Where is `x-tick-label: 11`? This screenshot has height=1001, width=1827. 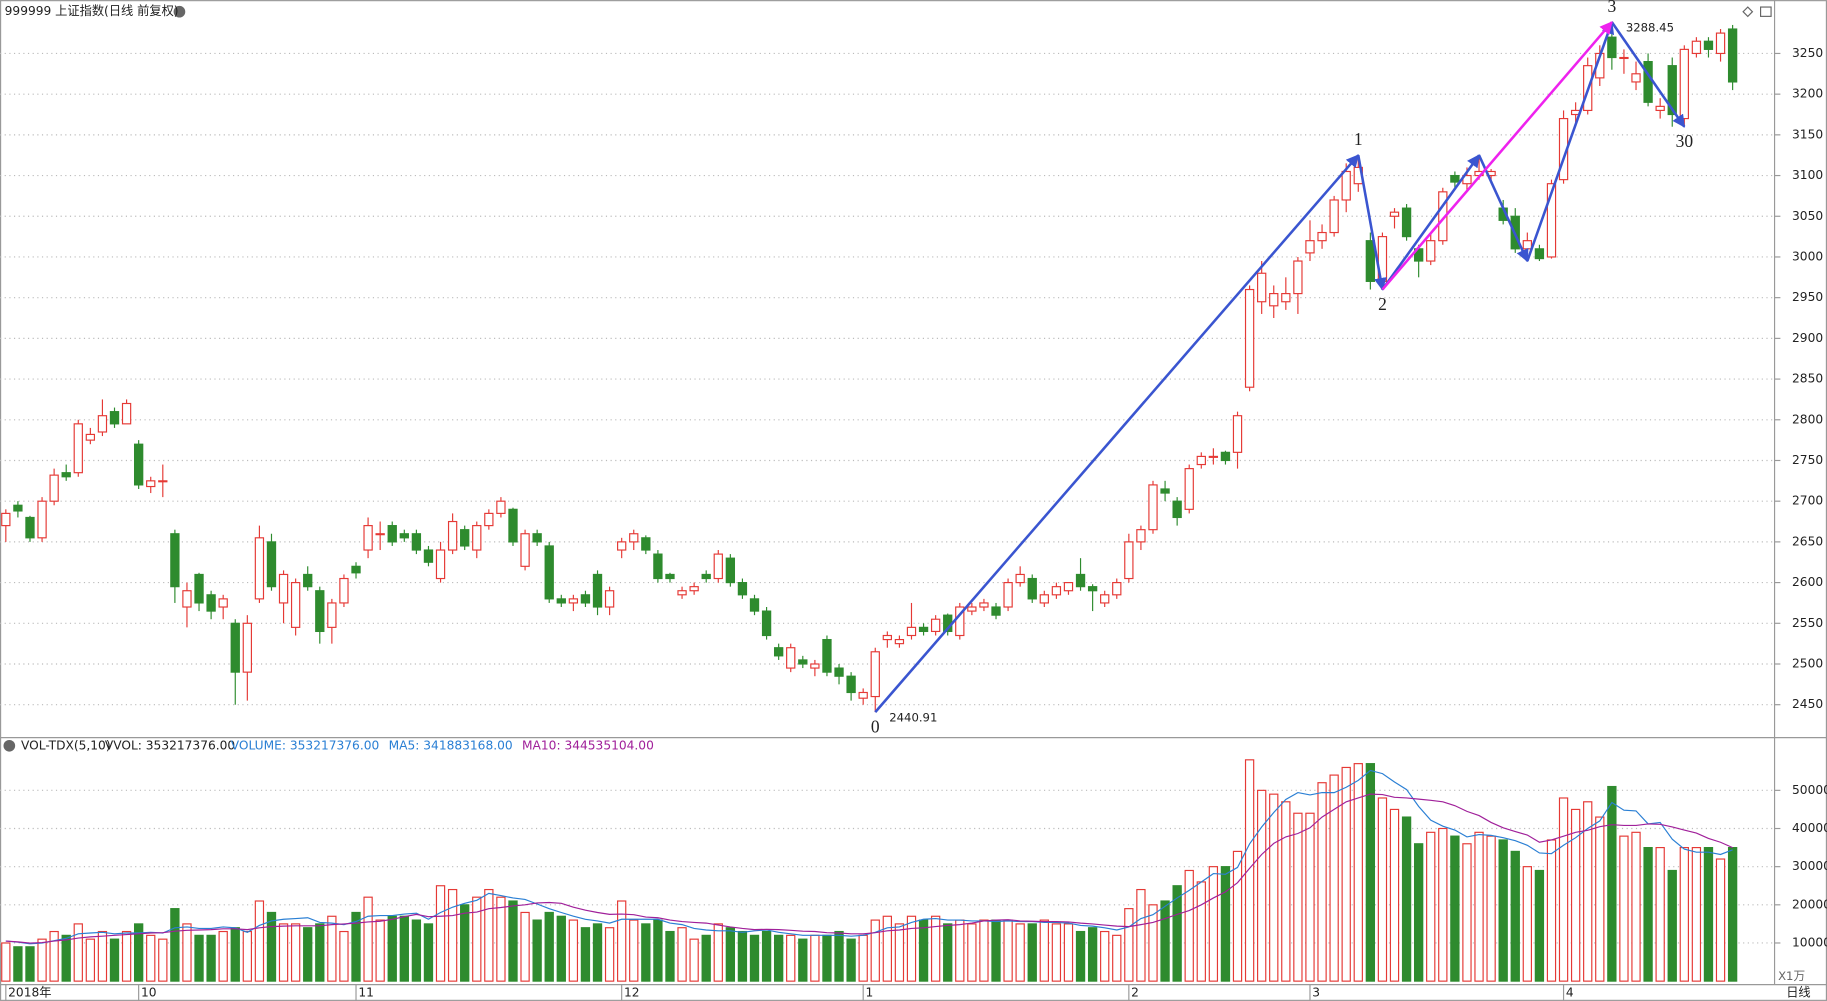
x-tick-label: 11 is located at coordinates (366, 992).